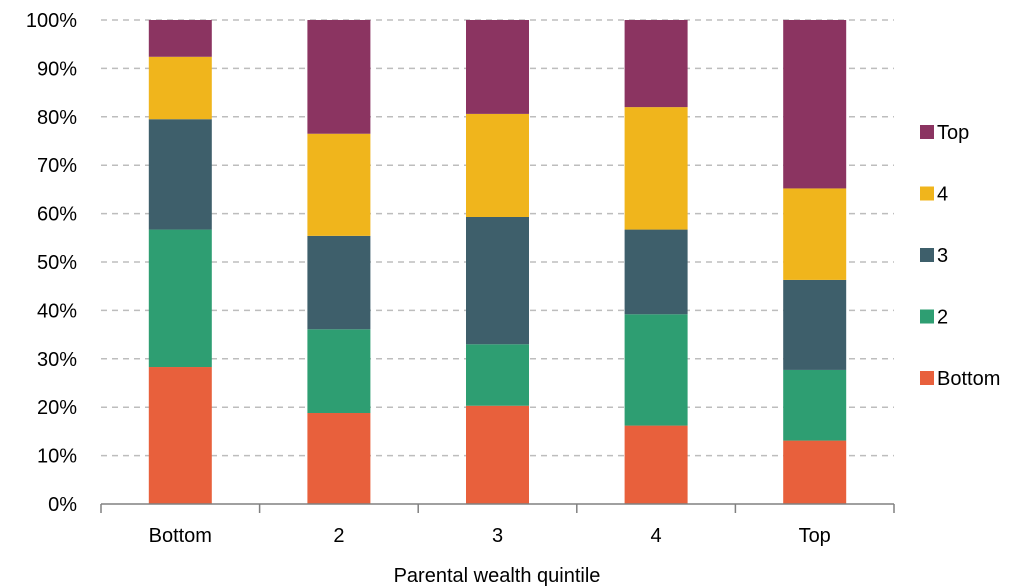 Image resolution: width=1026 pixels, height=587 pixels. What do you see at coordinates (180, 536) in the screenshot?
I see `x-tick-label: Bottom` at bounding box center [180, 536].